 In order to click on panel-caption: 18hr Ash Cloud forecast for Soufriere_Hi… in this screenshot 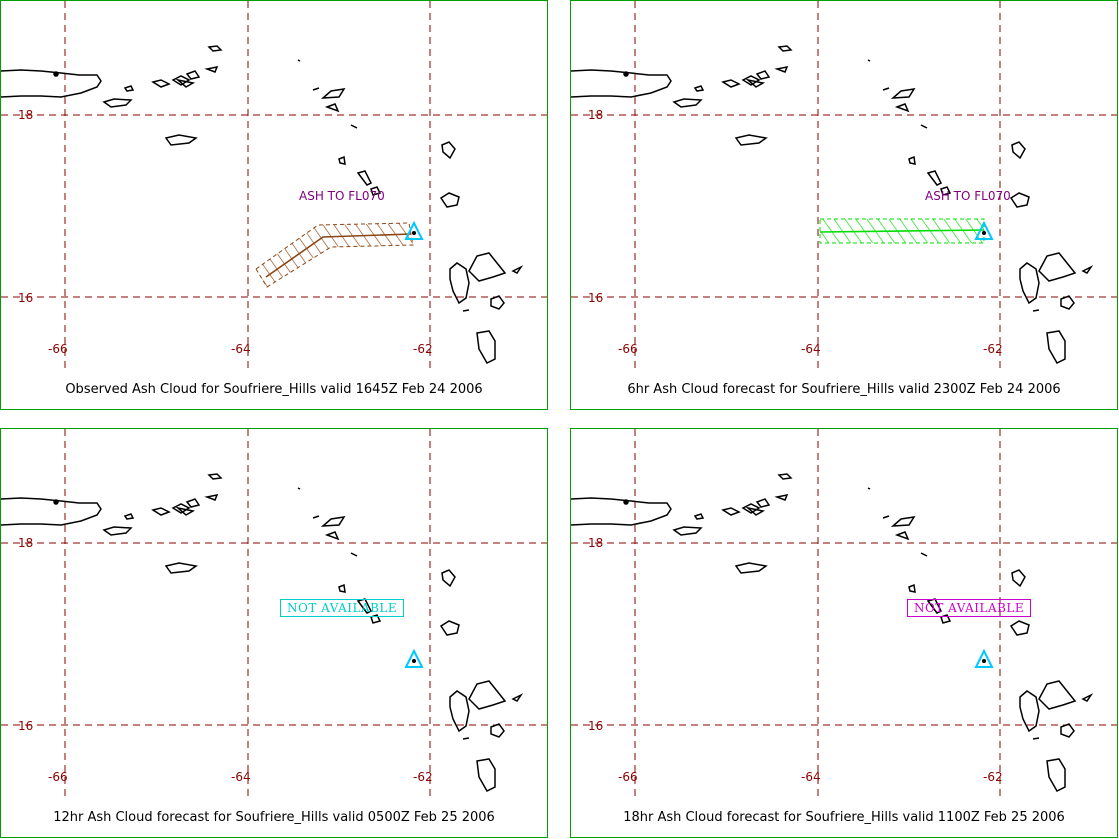, I will do `click(844, 817)`.